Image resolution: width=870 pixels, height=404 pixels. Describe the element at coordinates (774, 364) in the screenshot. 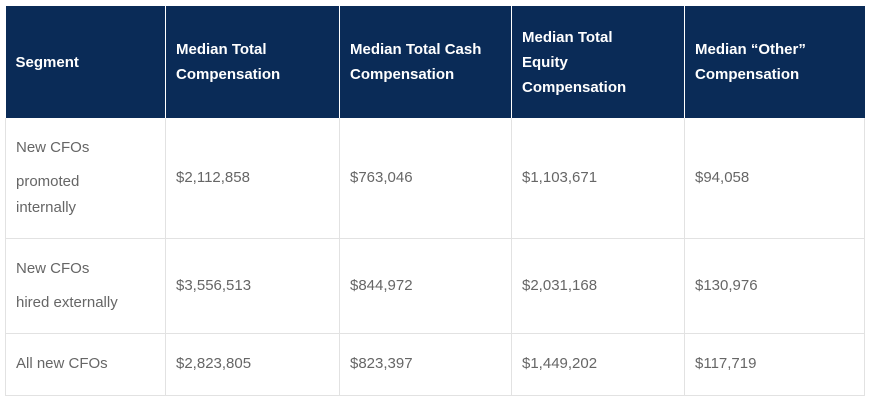

I see `median-other-cell: $117,719` at that location.